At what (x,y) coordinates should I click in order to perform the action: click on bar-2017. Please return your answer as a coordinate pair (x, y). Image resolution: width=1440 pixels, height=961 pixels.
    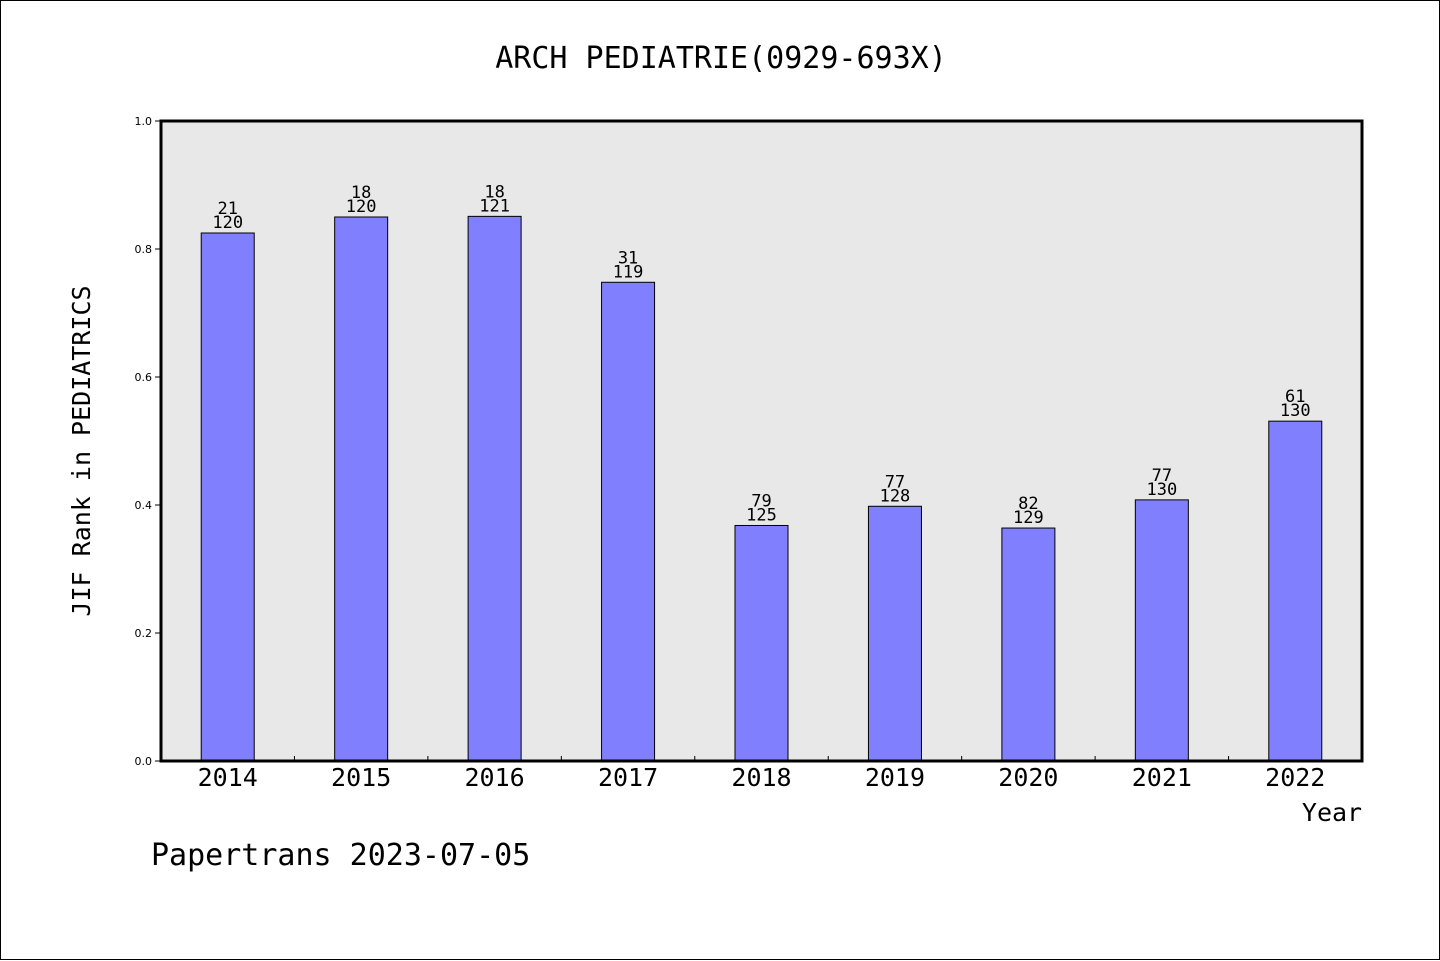
    Looking at the image, I should click on (628, 521).